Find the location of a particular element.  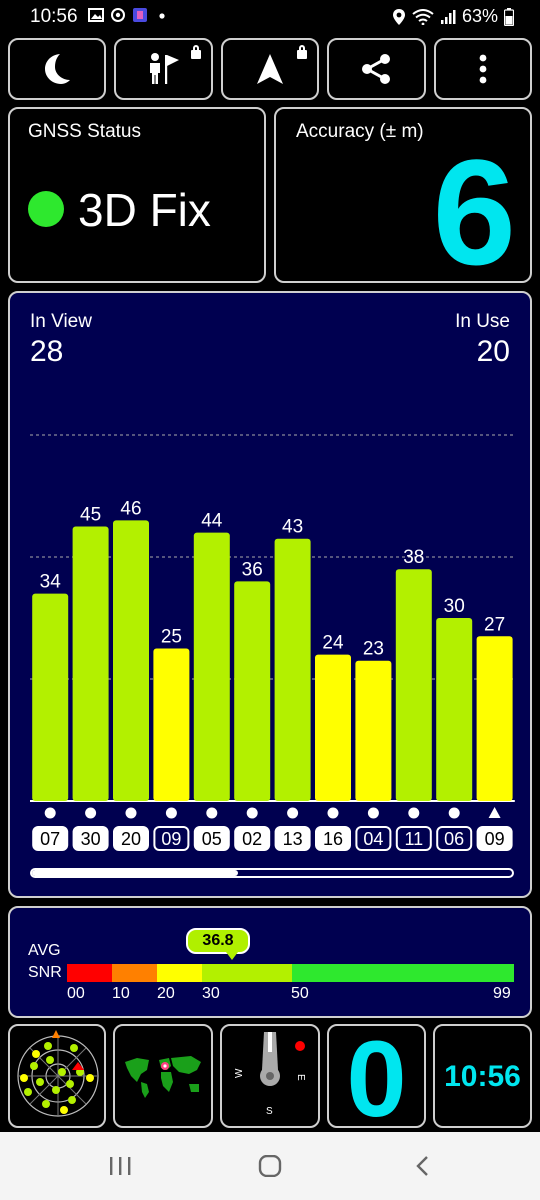

satellite-id-label: 05 is located at coordinates (212, 839).